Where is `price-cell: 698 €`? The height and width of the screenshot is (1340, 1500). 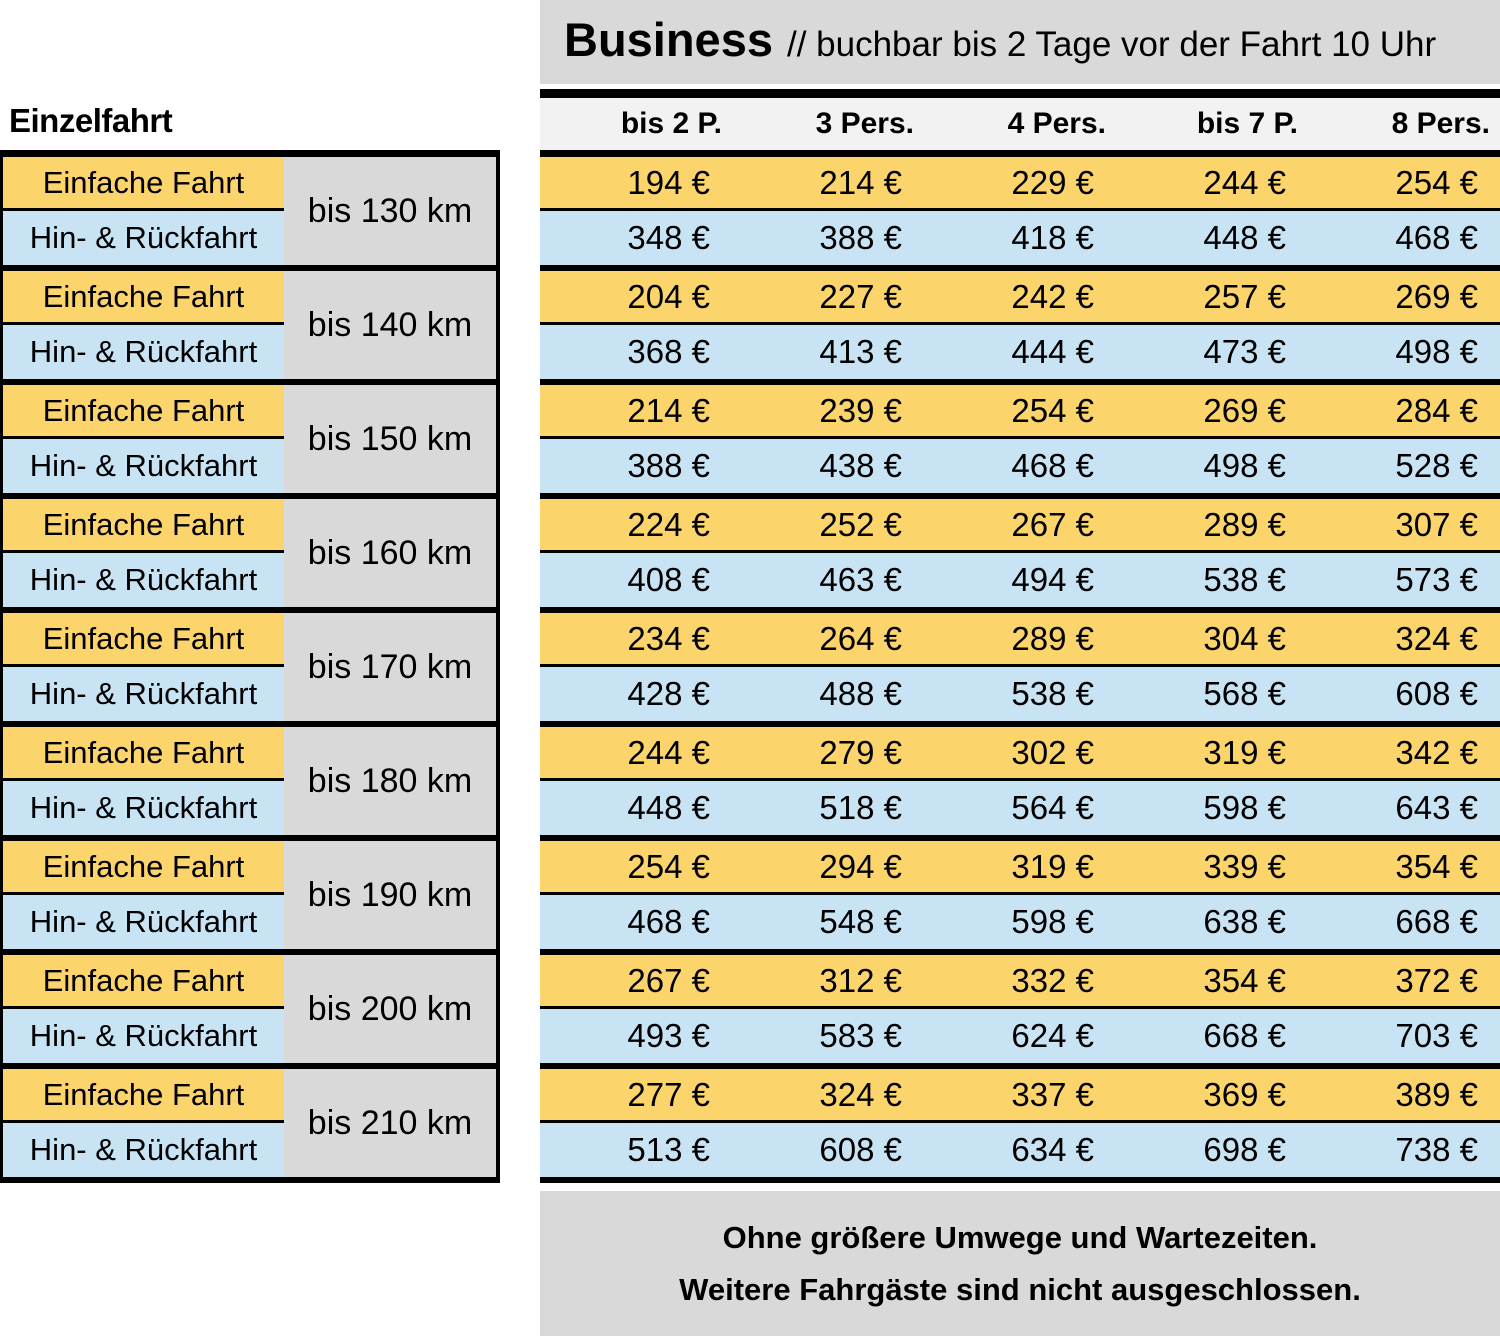
price-cell: 698 € is located at coordinates (1244, 1149).